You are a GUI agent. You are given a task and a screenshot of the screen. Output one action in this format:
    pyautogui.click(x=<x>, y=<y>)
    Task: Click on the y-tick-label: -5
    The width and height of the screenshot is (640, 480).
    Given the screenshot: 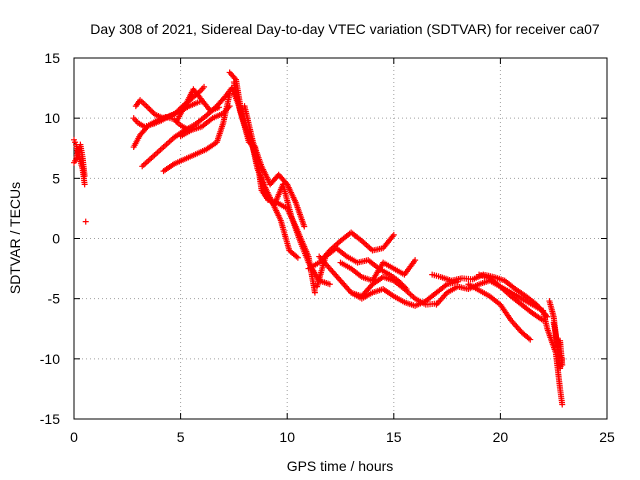 What is the action you would take?
    pyautogui.click(x=54, y=299)
    